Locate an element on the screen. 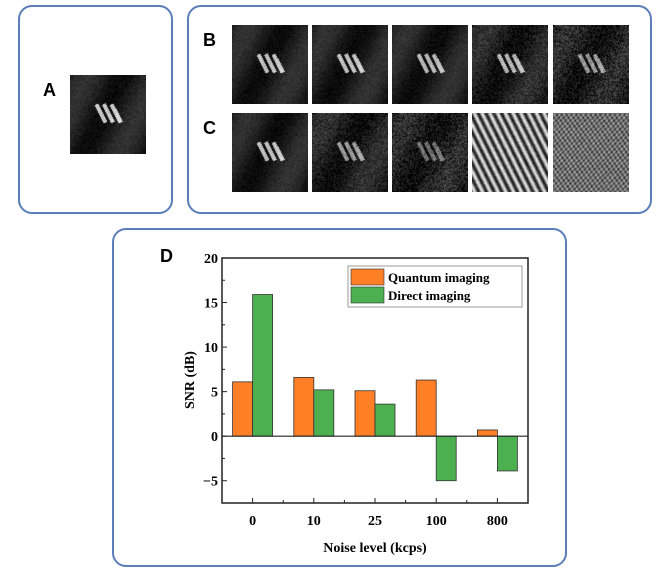 Image resolution: width=662 pixels, height=574 pixels. x-tick-label: 25 is located at coordinates (375, 521).